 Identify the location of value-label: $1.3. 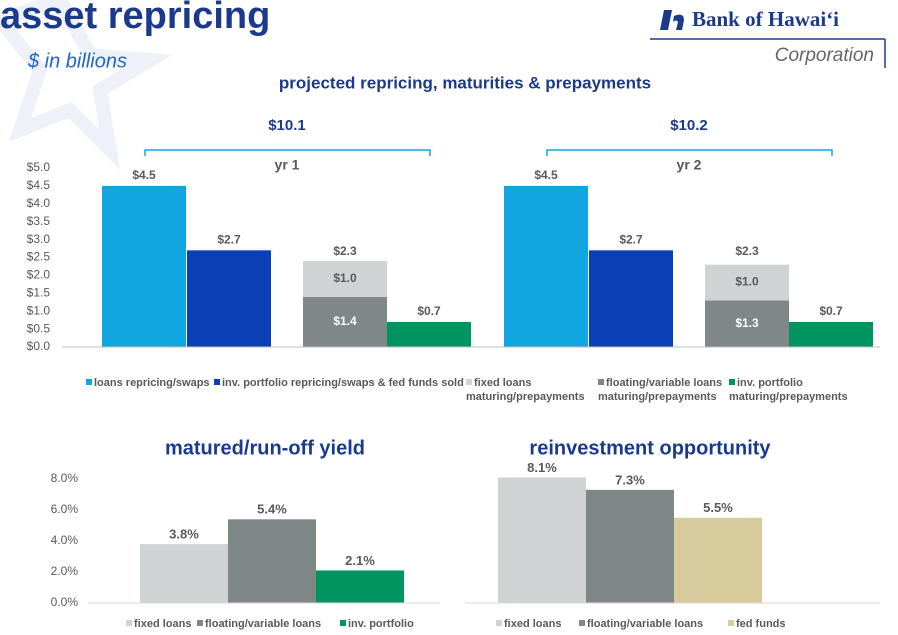
(747, 323).